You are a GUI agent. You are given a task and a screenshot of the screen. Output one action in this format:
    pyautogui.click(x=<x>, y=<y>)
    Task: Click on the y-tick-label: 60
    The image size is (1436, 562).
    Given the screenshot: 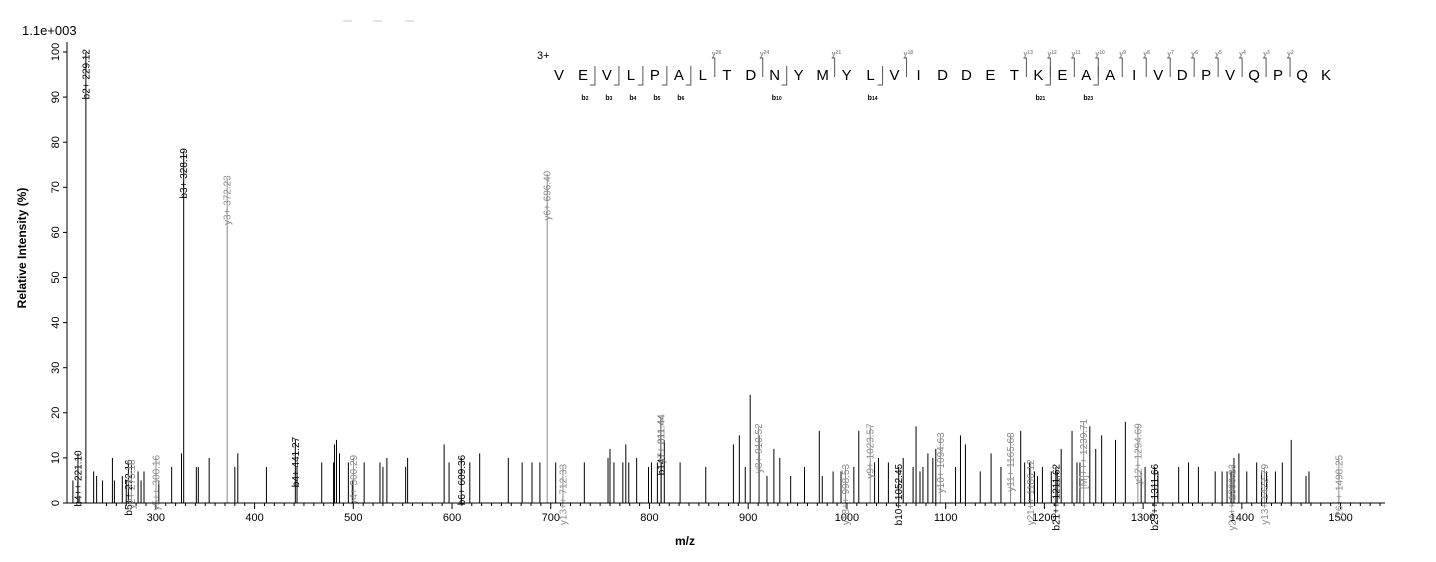 What is the action you would take?
    pyautogui.click(x=56, y=232)
    